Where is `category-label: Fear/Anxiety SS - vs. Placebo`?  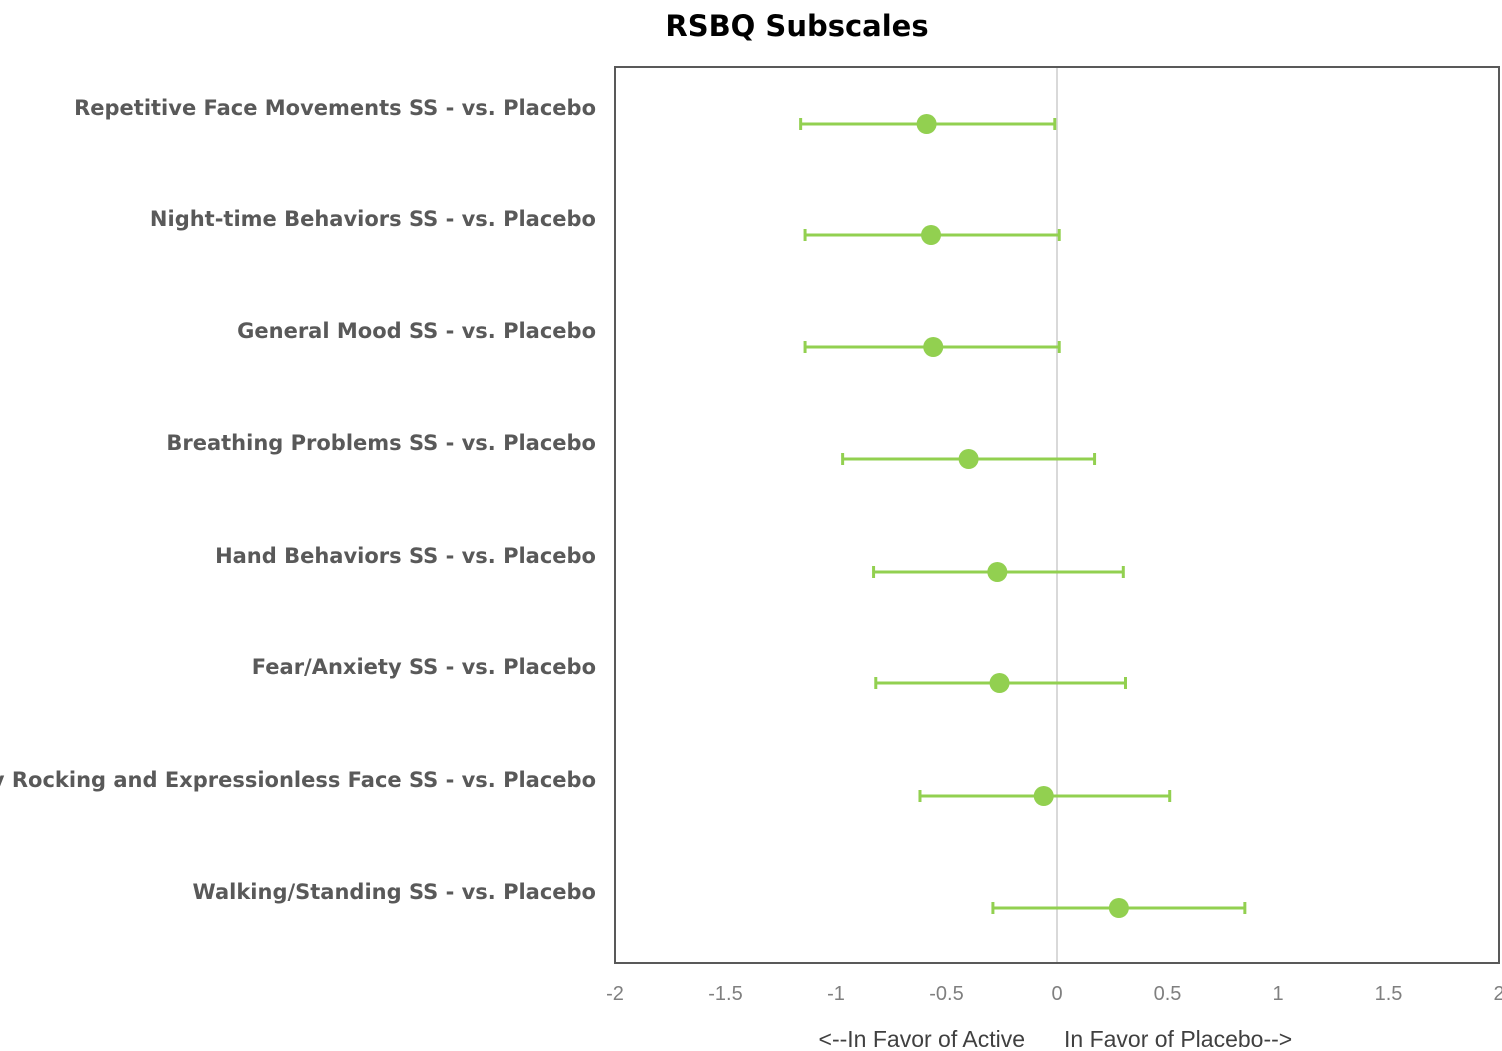
category-label: Fear/Anxiety SS - vs. Placebo is located at coordinates (424, 667).